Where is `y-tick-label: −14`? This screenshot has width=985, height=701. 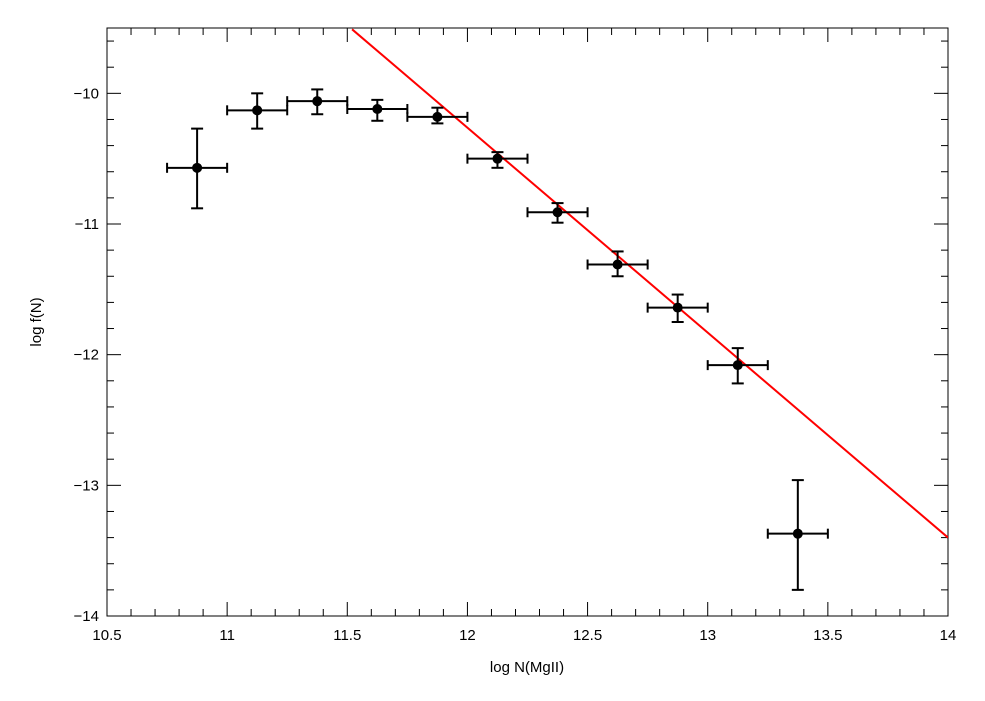 y-tick-label: −14 is located at coordinates (86, 616).